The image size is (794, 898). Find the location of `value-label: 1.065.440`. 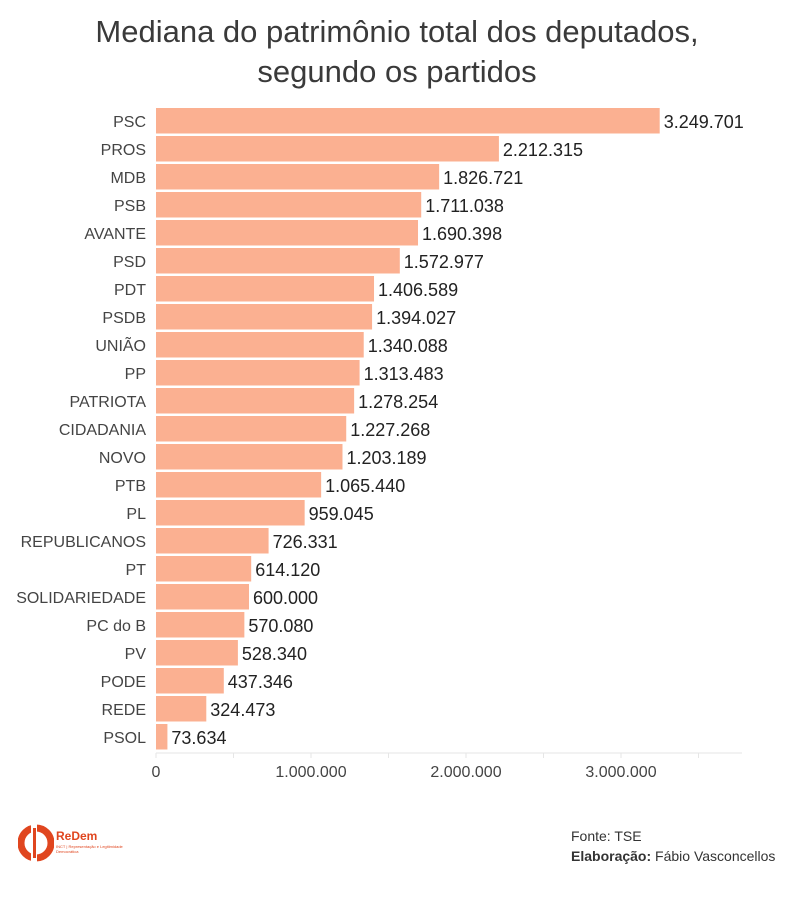

value-label: 1.065.440 is located at coordinates (365, 486).